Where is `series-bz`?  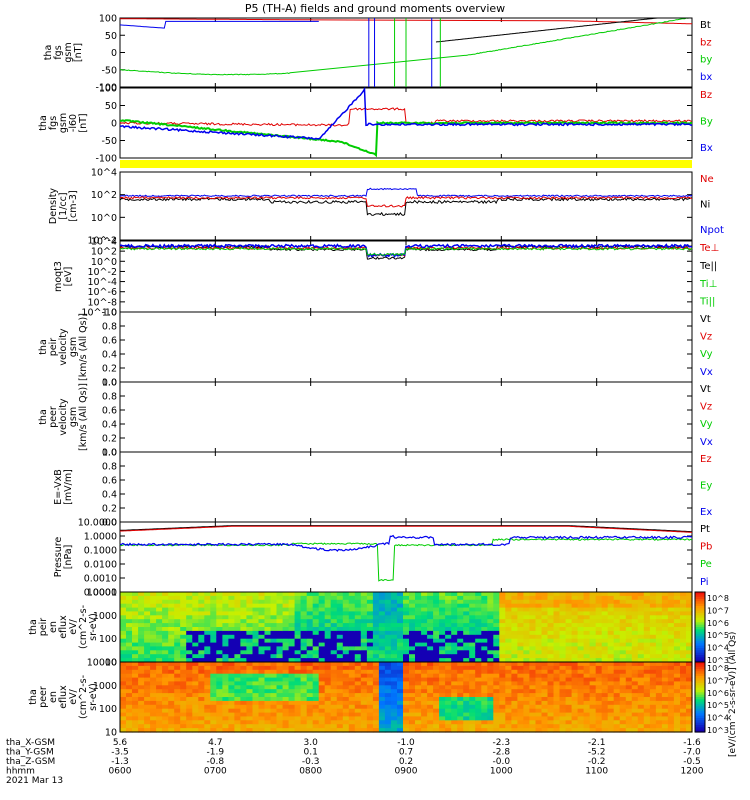 series-bz is located at coordinates (406, 21).